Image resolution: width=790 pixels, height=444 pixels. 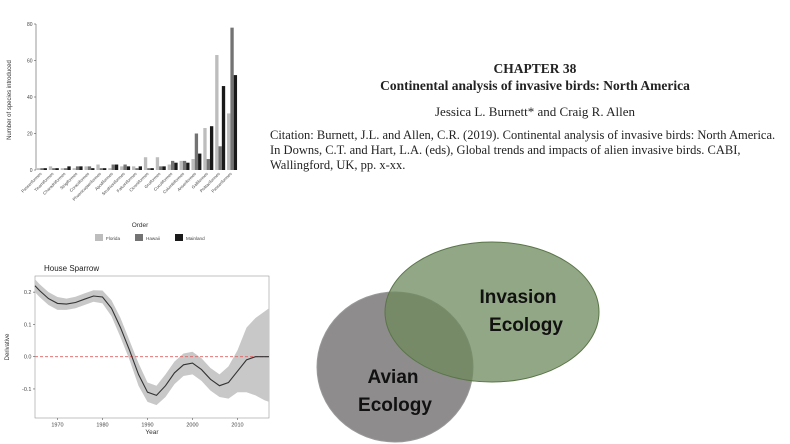 I want to click on chapter-number: CHAPTER 38, so click(x=535, y=68).